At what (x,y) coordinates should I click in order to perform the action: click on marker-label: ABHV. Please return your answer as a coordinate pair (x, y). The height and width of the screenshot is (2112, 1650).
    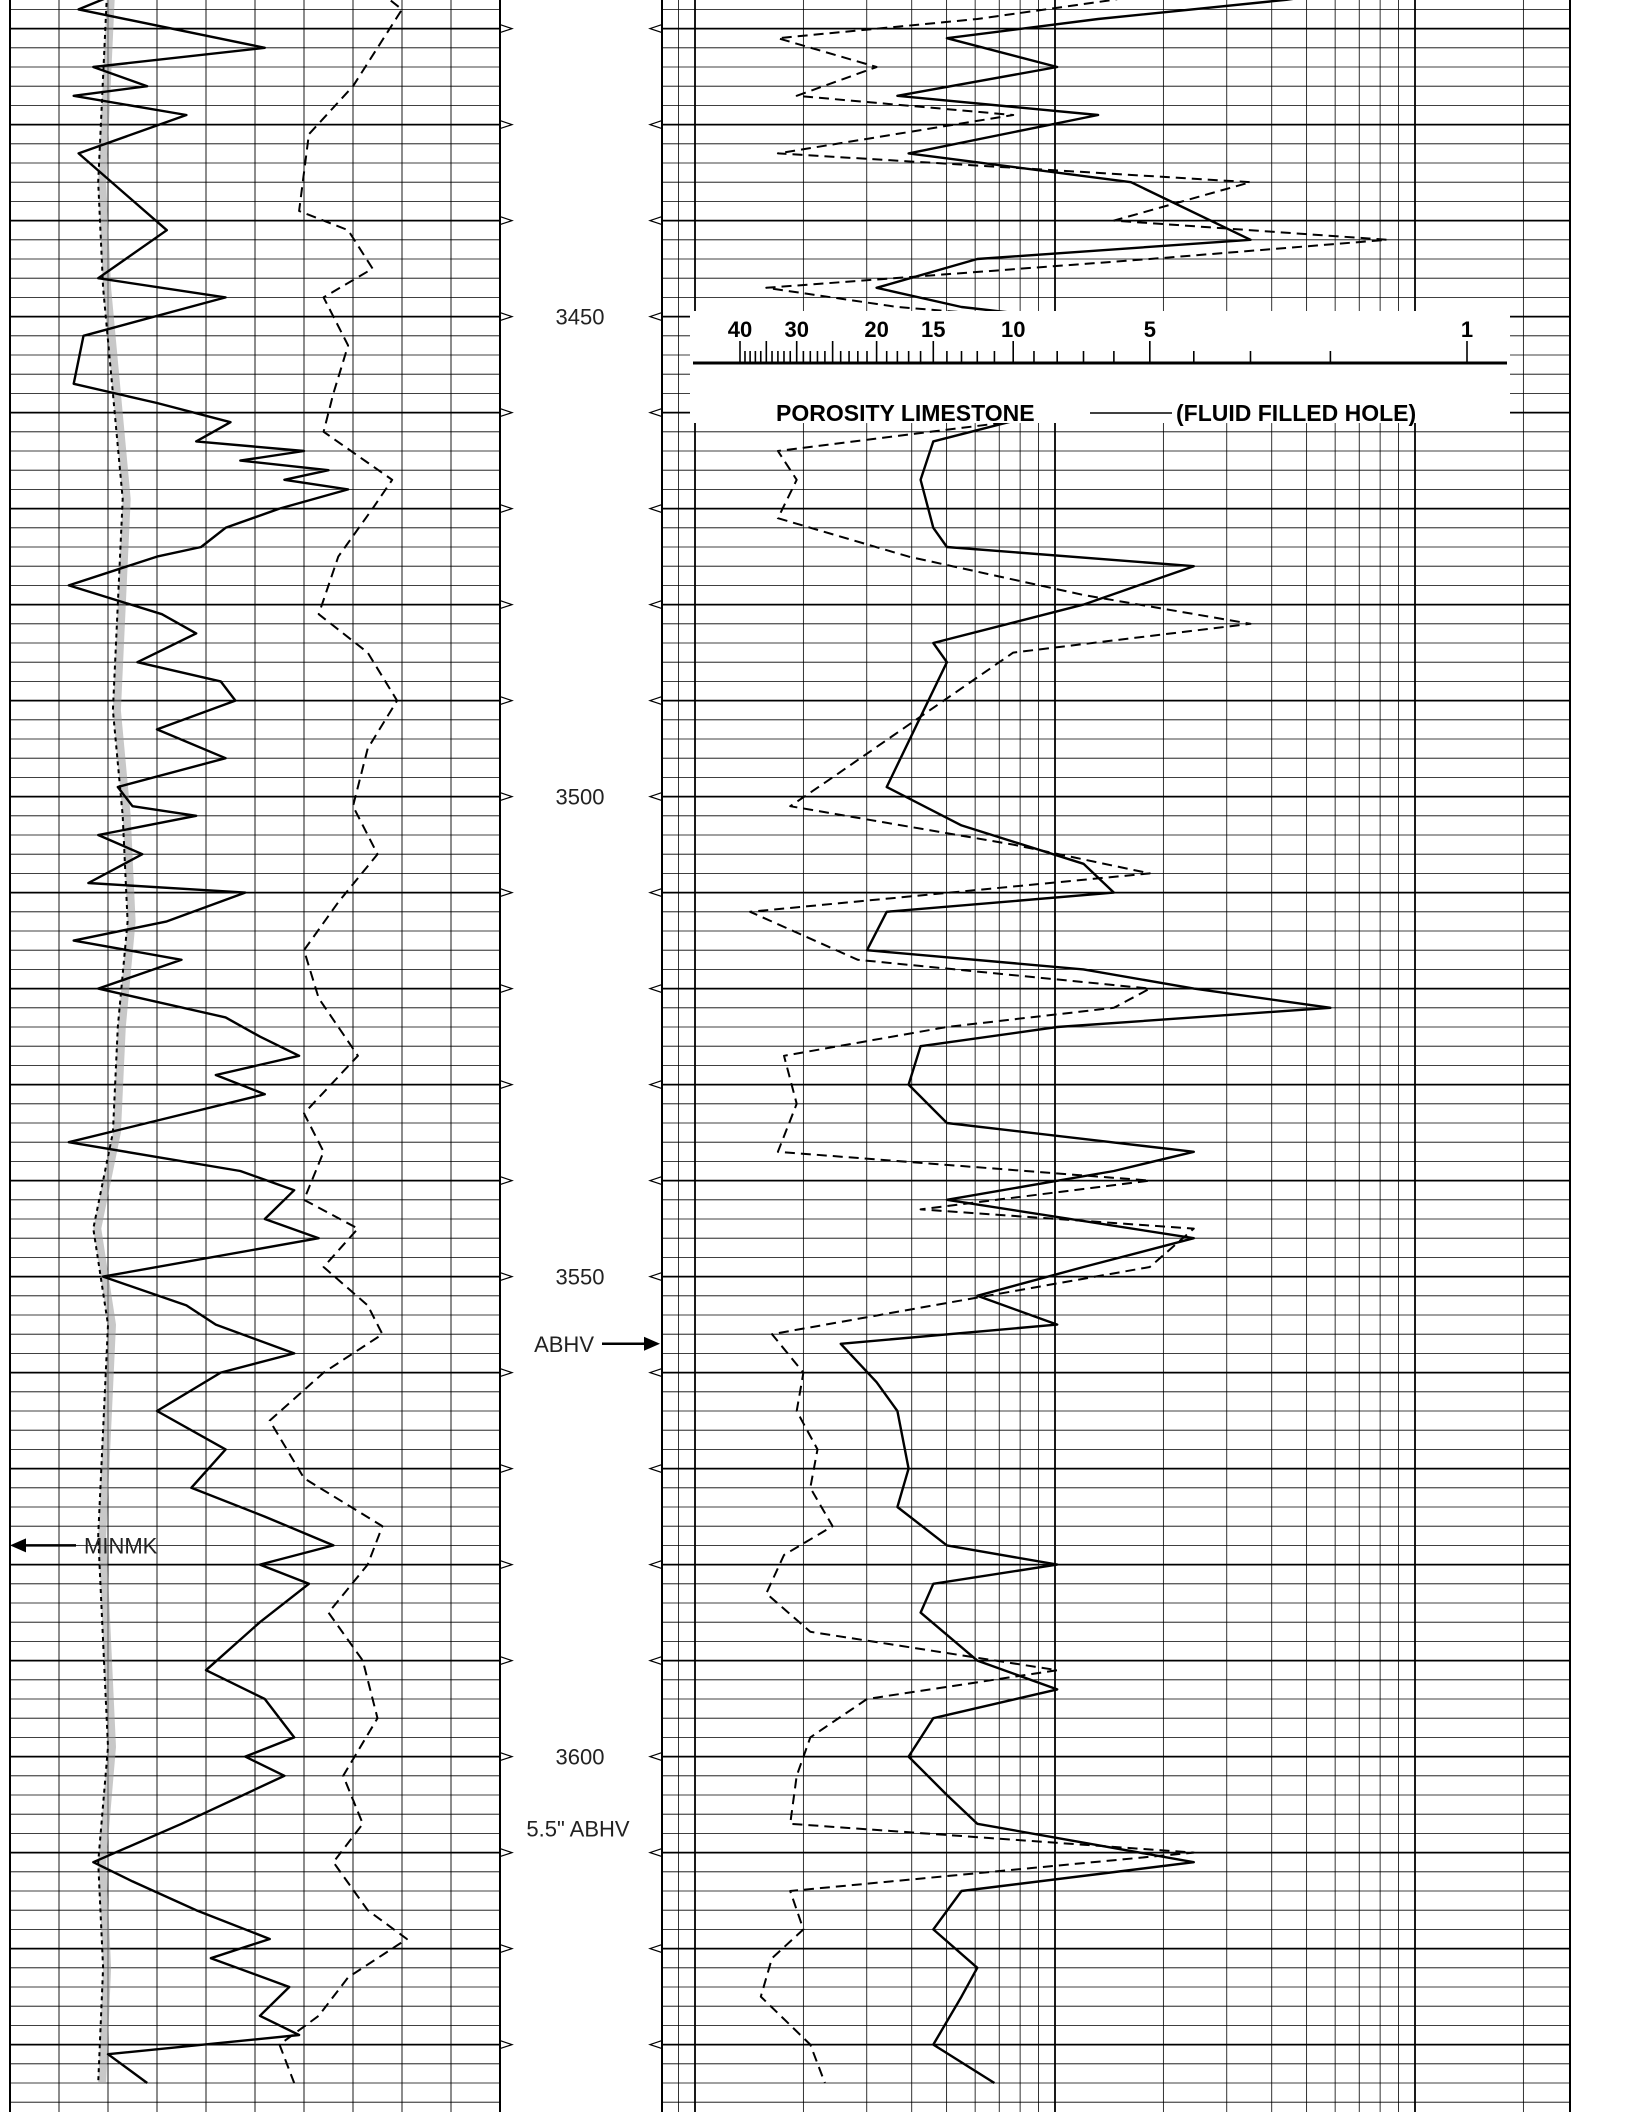
    Looking at the image, I should click on (564, 1344).